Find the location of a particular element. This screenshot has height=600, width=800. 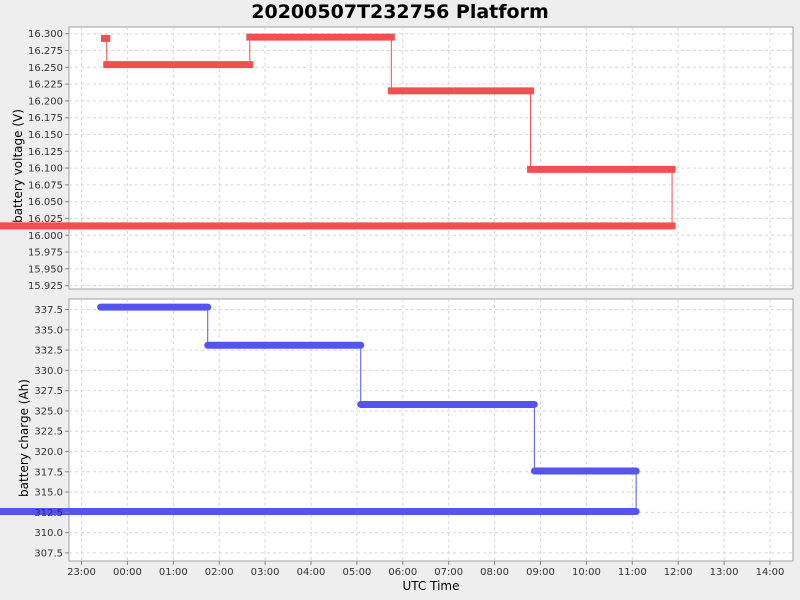

x-tick-label: 02:00 is located at coordinates (219, 572).